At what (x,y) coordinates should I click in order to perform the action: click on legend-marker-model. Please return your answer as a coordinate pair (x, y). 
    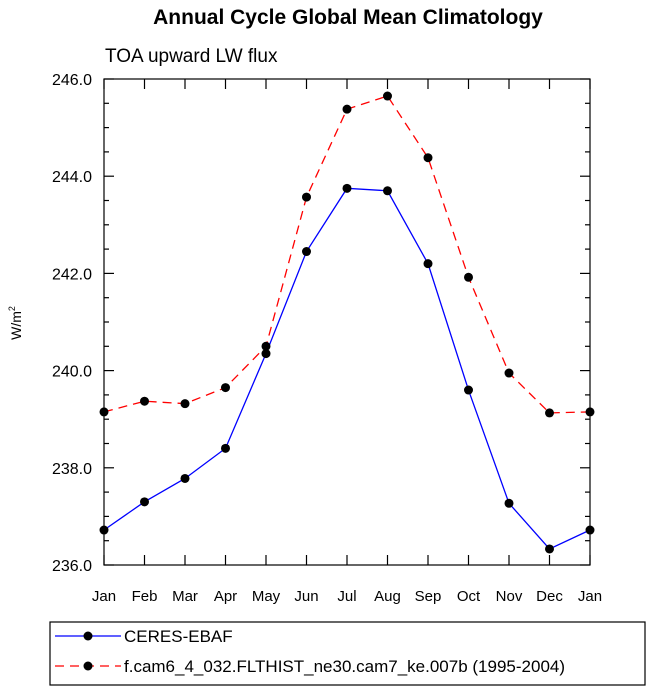
    Looking at the image, I should click on (88, 666).